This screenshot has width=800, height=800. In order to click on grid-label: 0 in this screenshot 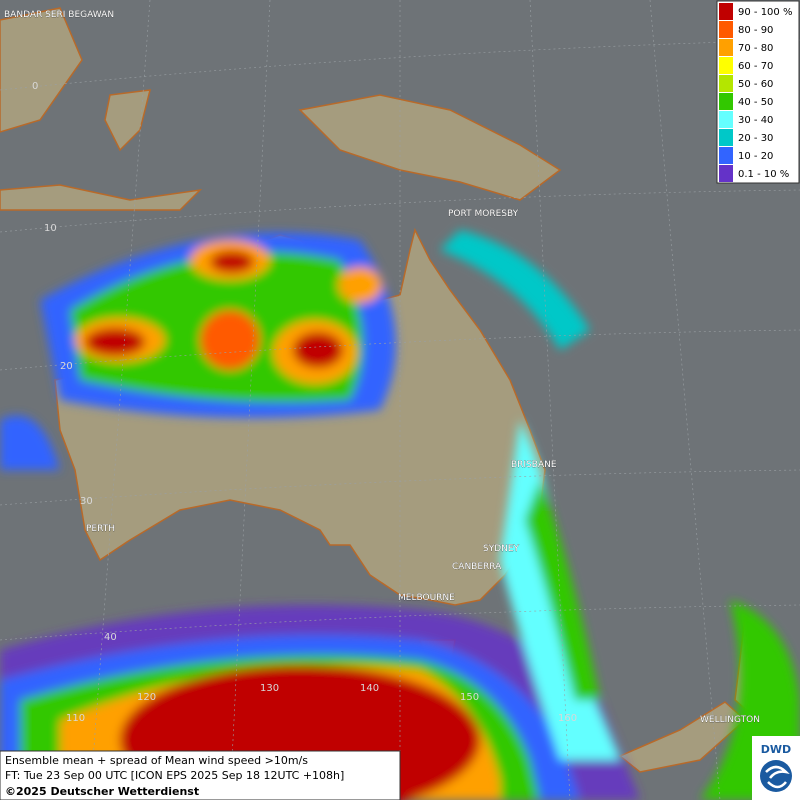, I will do `click(35, 86)`.